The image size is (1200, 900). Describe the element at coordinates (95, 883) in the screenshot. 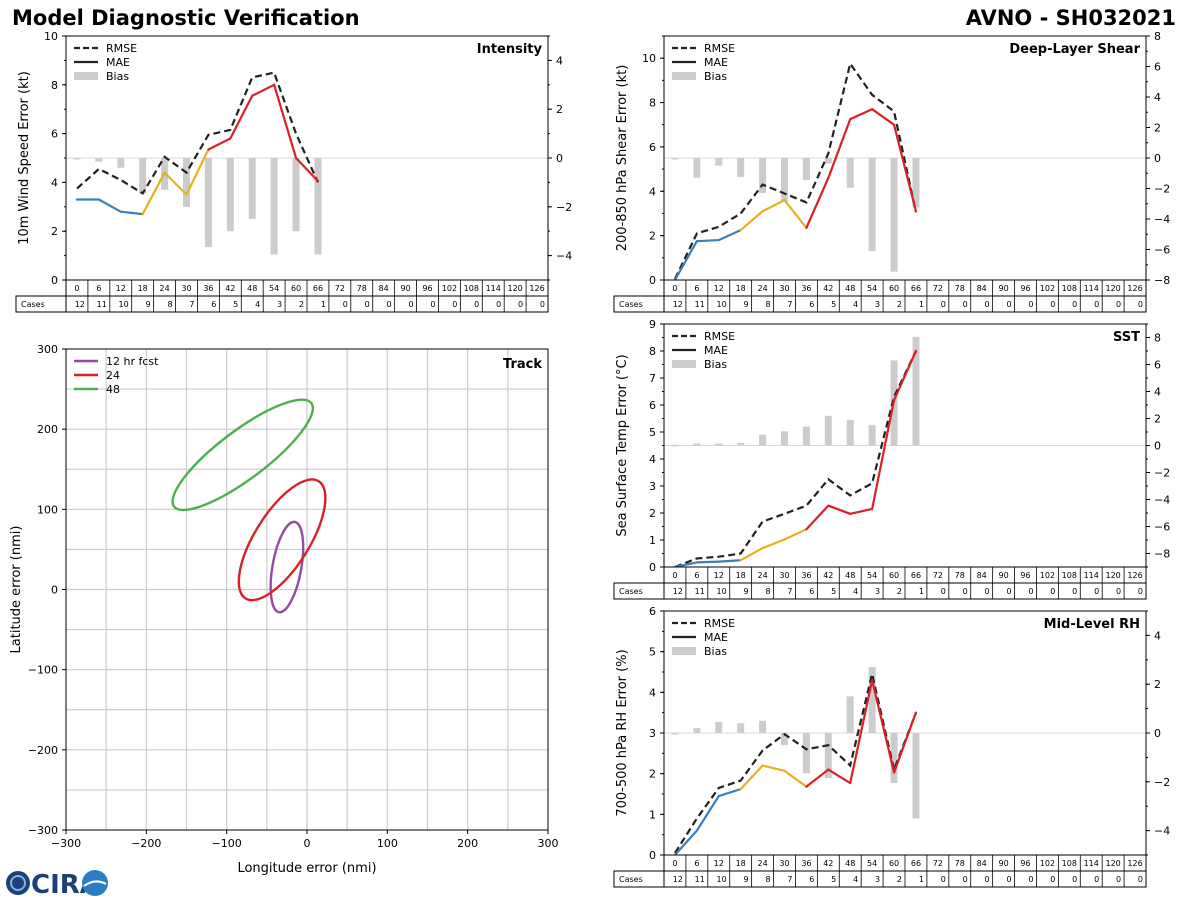

I see `satellite-badge-icon` at that location.